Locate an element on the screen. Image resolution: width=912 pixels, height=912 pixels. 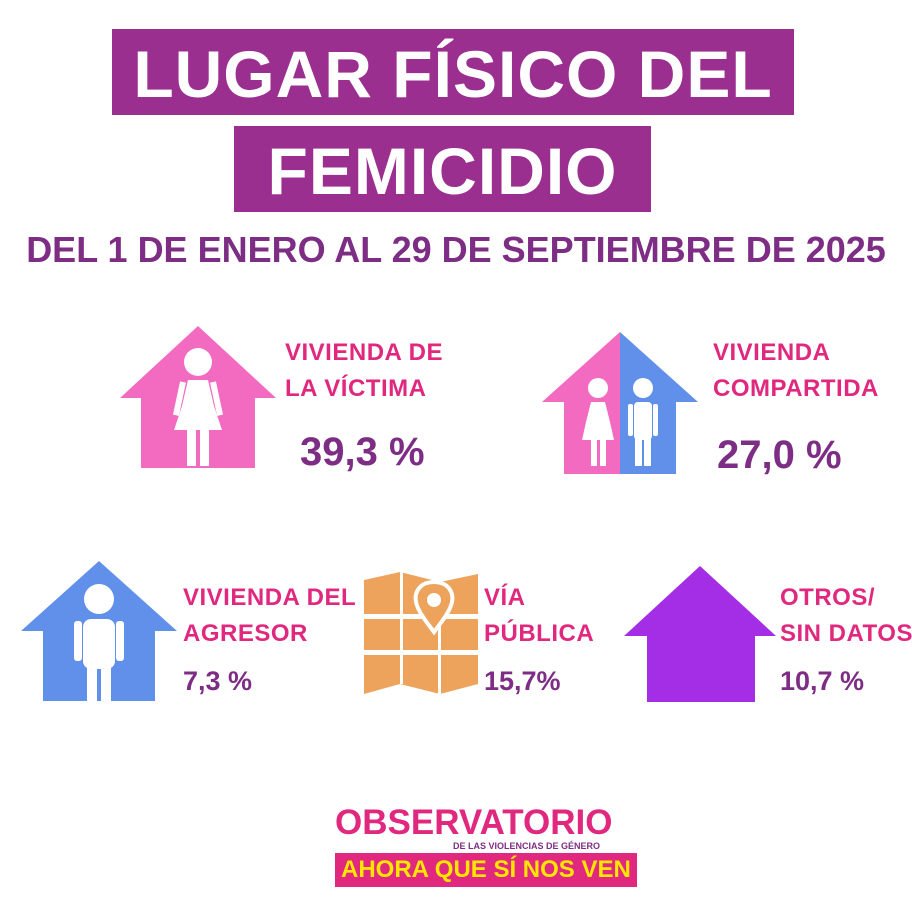
logo-line-3: AHORA QUE SÍ NOS VEN is located at coordinates (486, 870).